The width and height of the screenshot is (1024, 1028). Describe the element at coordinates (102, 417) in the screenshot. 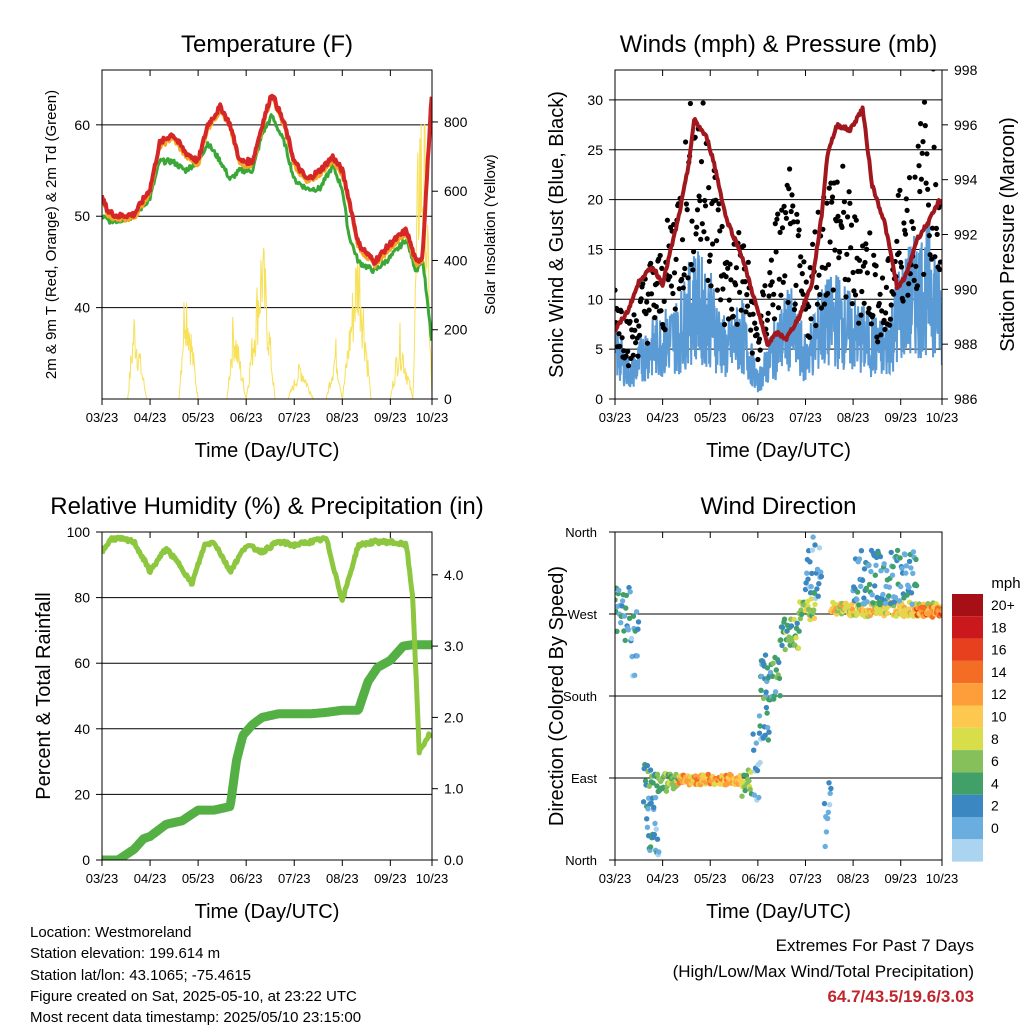

I see `x-tick-label: 03/23` at that location.